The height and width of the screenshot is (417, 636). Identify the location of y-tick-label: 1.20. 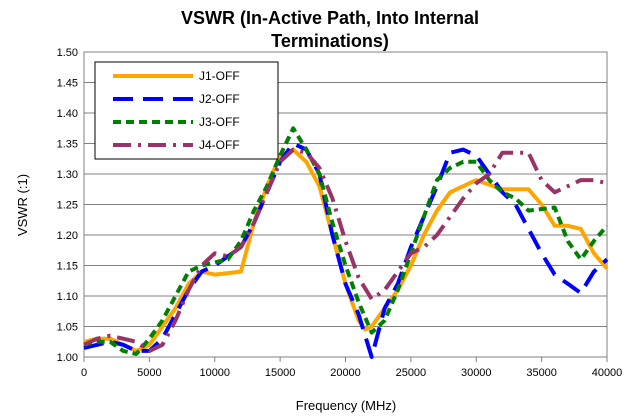
(67, 236).